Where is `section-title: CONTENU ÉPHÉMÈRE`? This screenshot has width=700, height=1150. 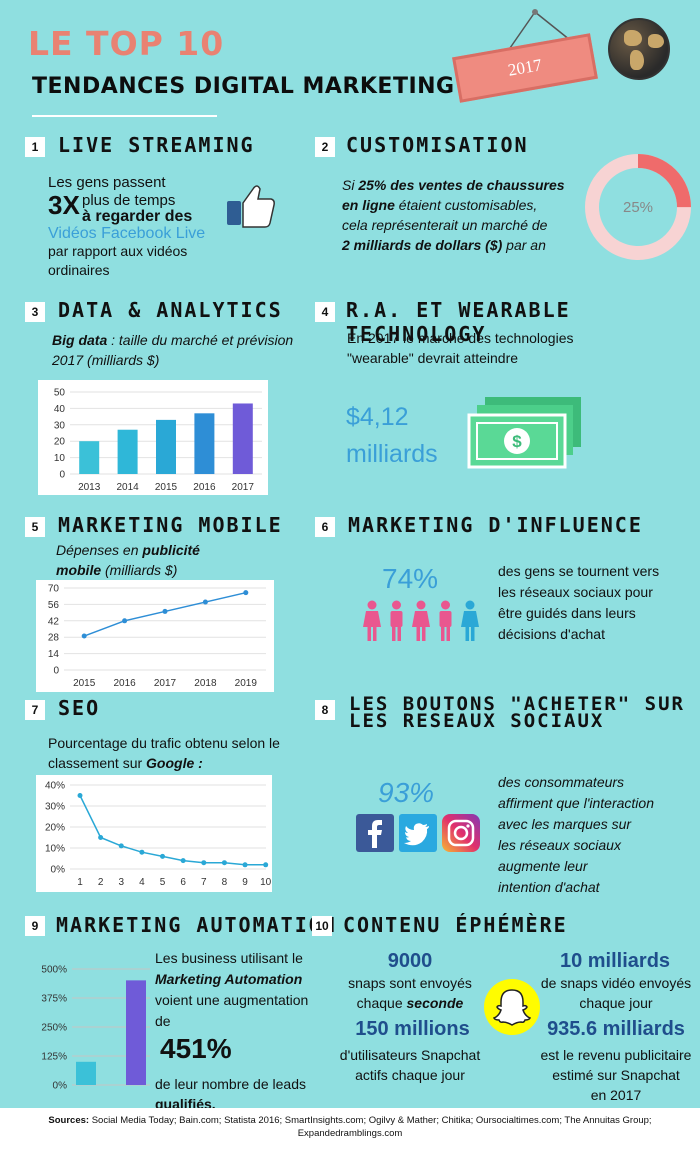 section-title: CONTENU ÉPHÉMÈRE is located at coordinates (455, 925).